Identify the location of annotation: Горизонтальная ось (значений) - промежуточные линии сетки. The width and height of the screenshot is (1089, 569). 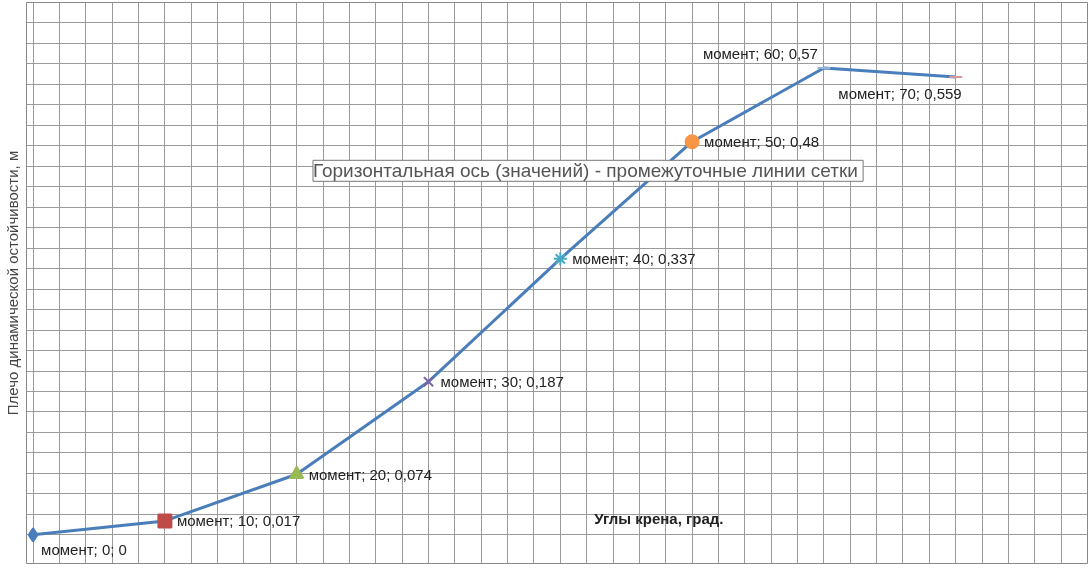
(585, 171).